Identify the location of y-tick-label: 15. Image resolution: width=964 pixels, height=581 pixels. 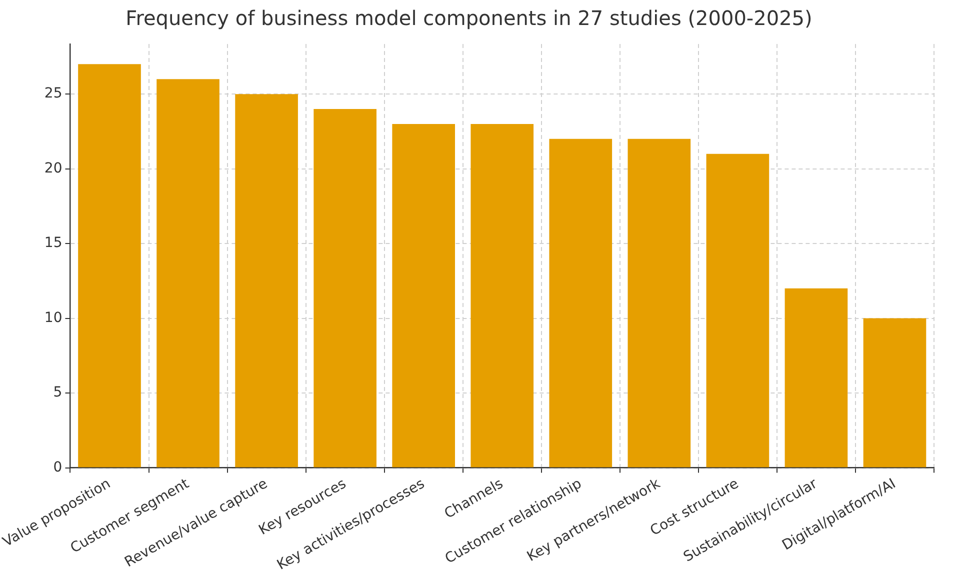
(53, 243).